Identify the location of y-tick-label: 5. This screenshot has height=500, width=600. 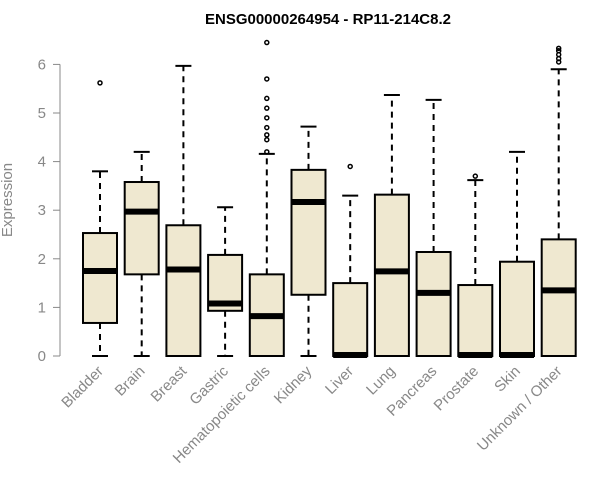
(42, 113).